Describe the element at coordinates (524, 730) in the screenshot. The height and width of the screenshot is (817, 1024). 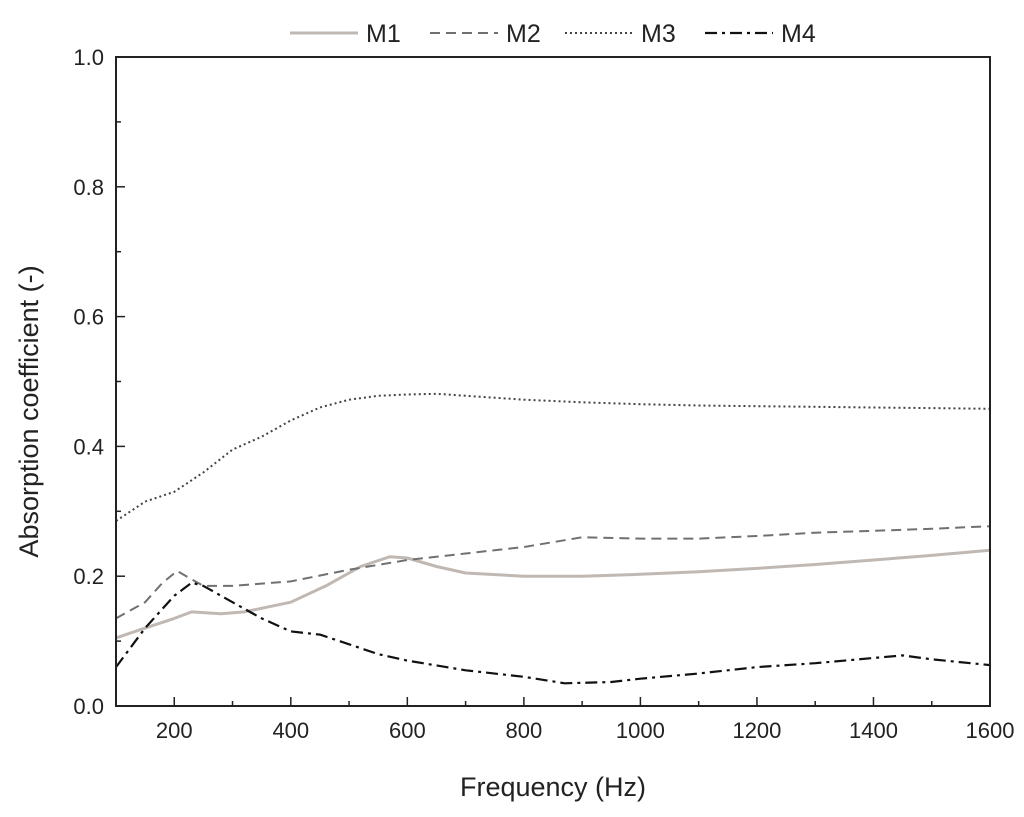
I see `x-tick-label: 800` at that location.